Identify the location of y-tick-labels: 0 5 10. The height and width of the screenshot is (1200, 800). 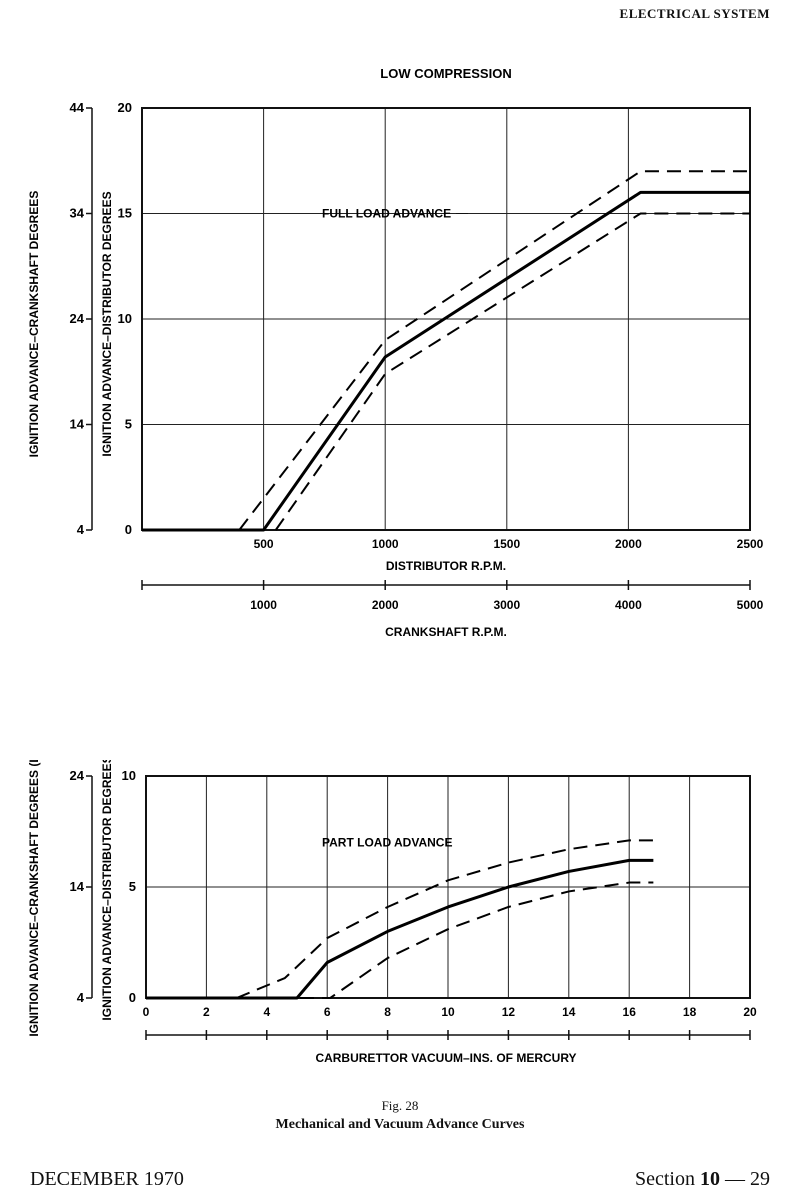
(129, 886).